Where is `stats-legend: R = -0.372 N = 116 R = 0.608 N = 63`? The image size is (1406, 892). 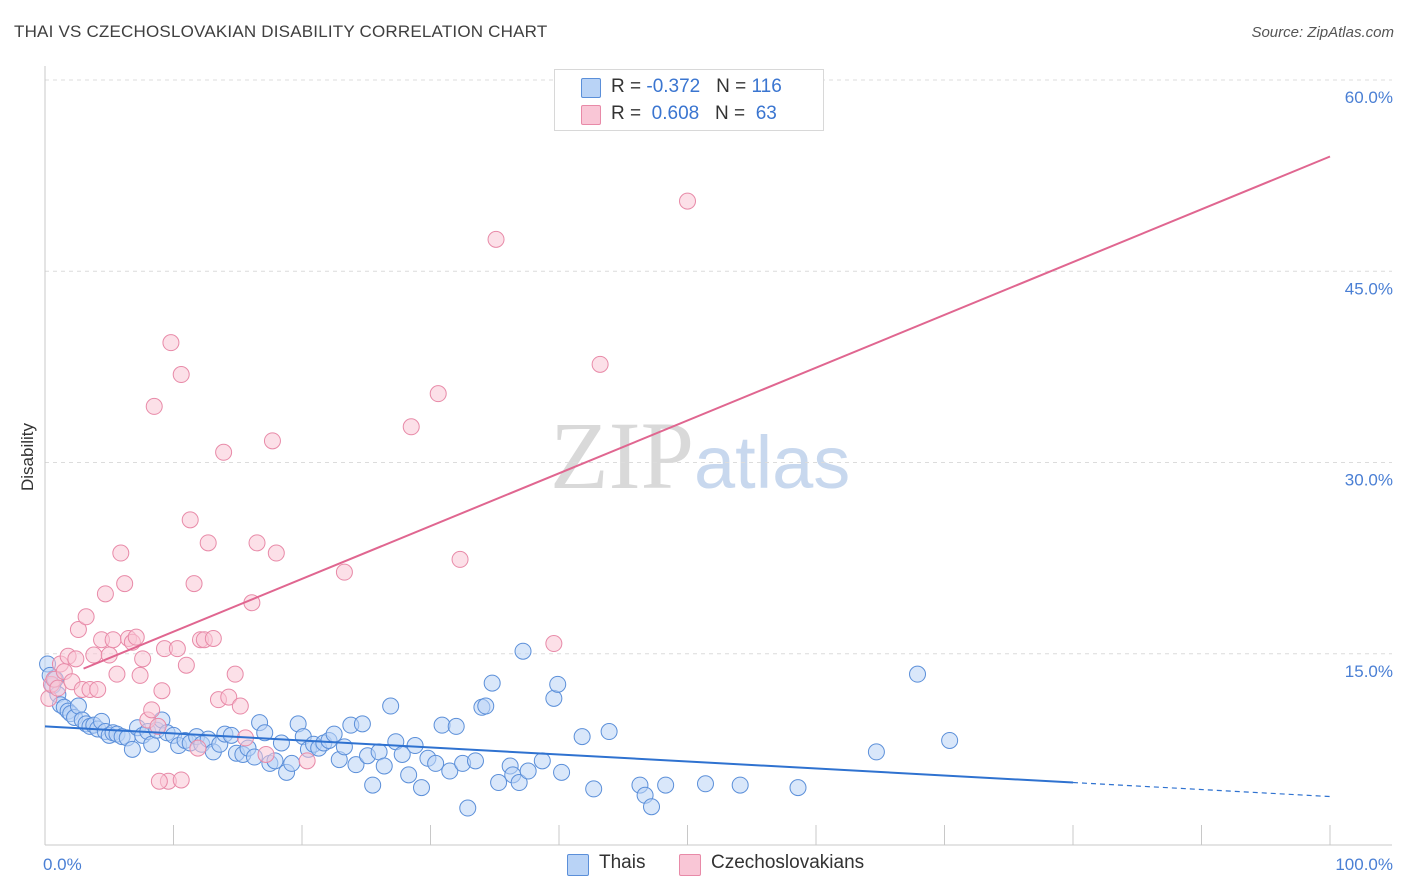 stats-legend: R = -0.372 N = 116 R = 0.608 N = 63 is located at coordinates (689, 100).